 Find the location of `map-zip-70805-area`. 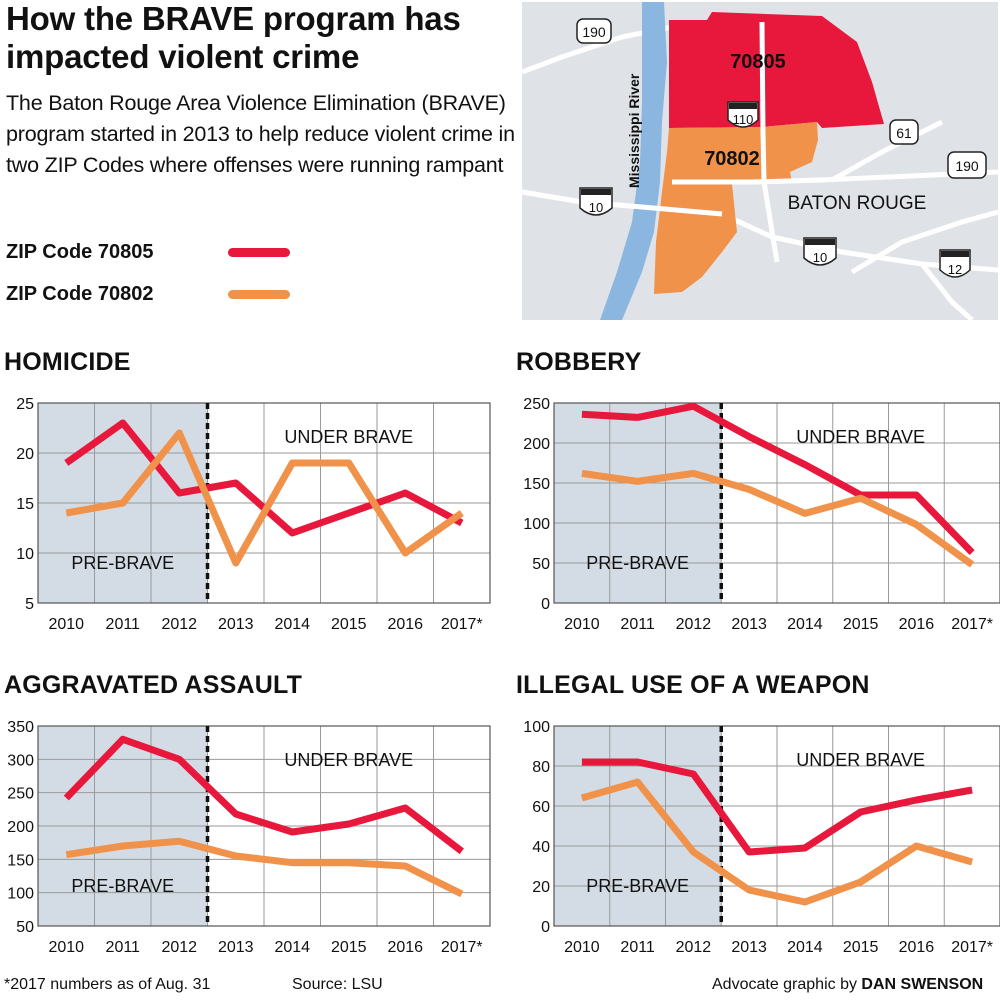

map-zip-70805-area is located at coordinates (776, 70).